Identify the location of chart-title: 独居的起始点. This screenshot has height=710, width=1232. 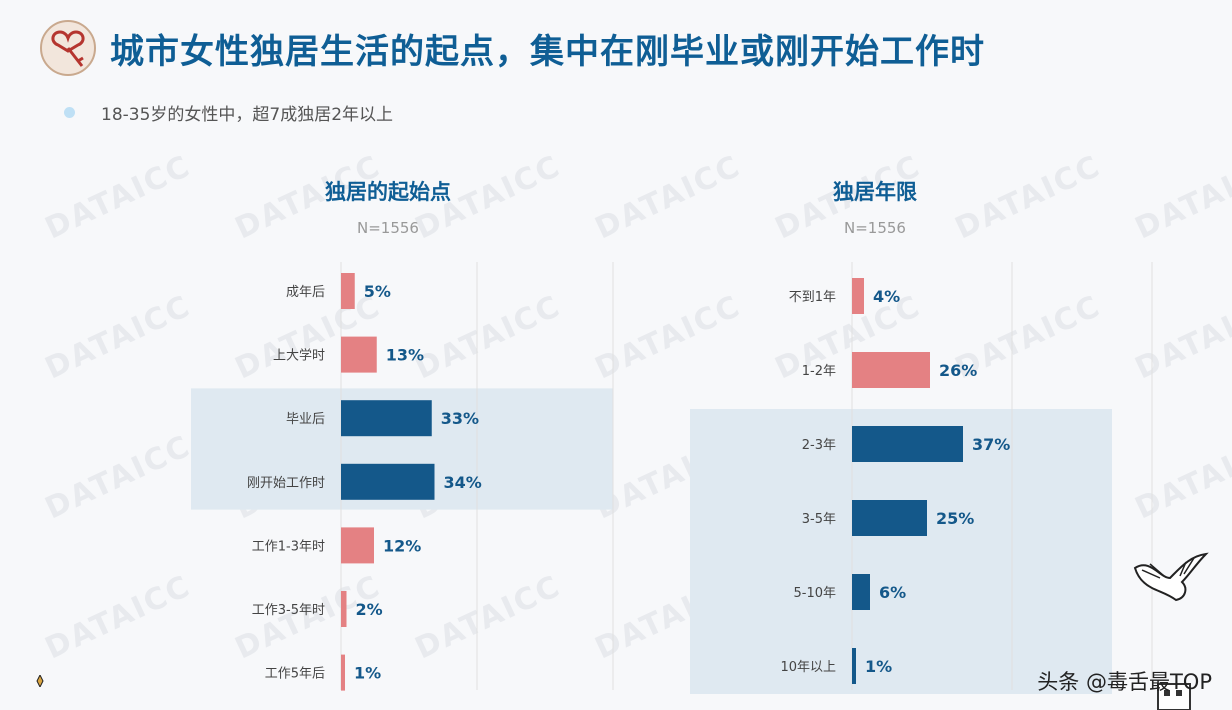
(388, 192).